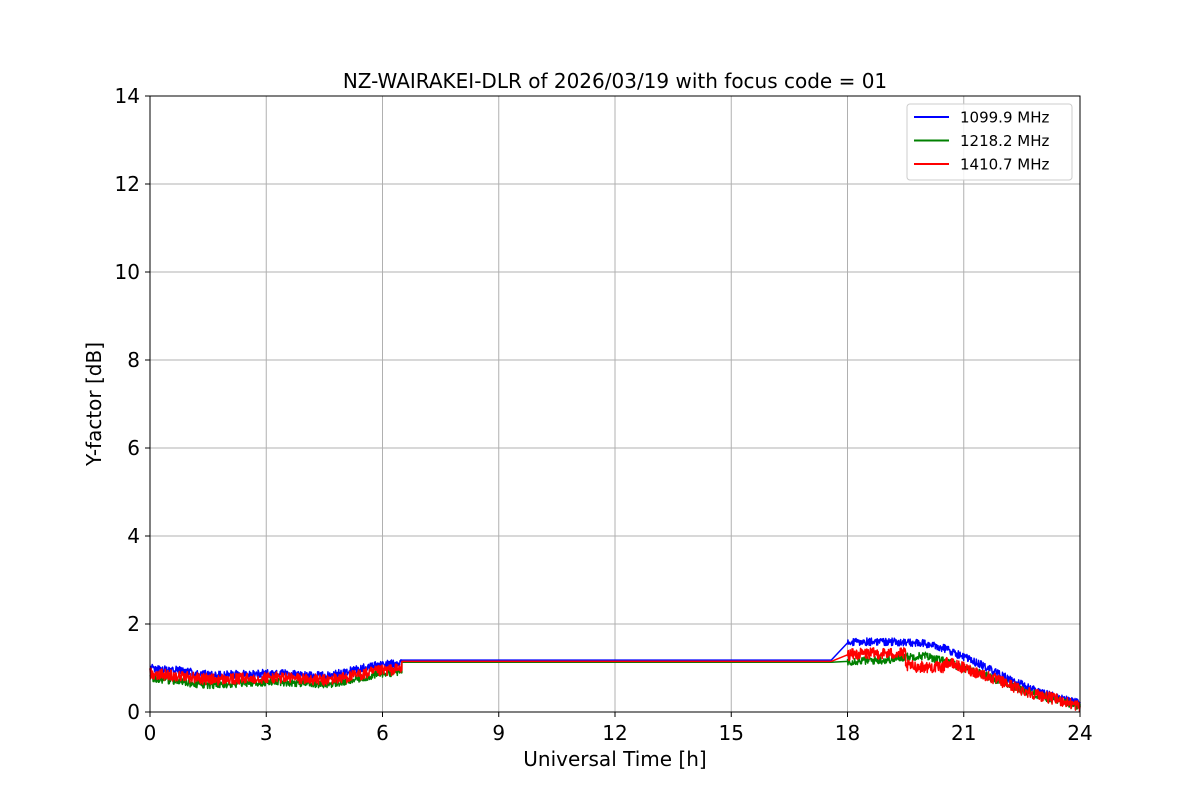 Image resolution: width=1200 pixels, height=800 pixels. What do you see at coordinates (963, 733) in the screenshot?
I see `x-tick-label: 21` at bounding box center [963, 733].